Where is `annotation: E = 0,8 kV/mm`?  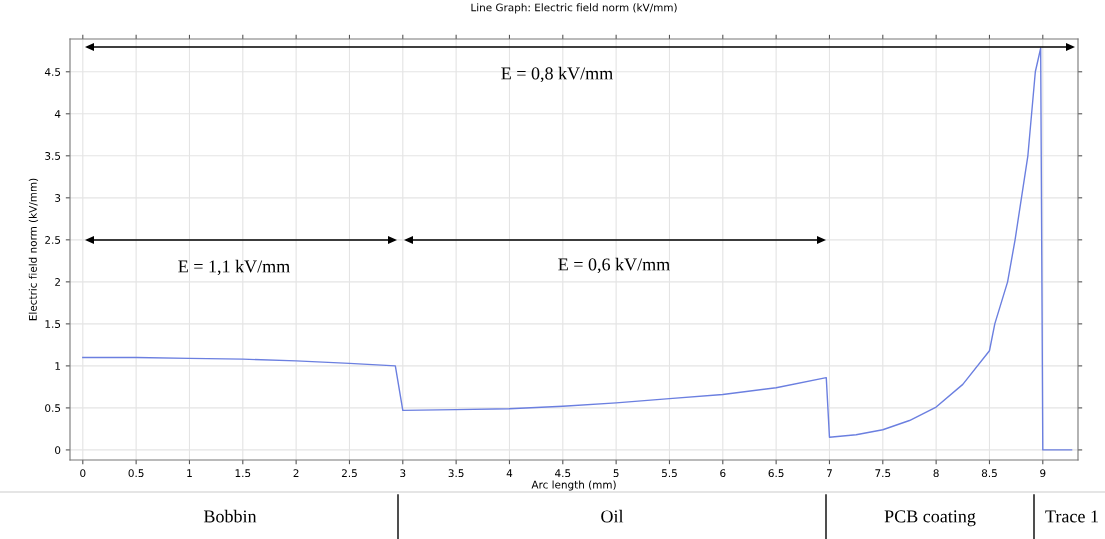
annotation: E = 0,8 kV/mm is located at coordinates (557, 74).